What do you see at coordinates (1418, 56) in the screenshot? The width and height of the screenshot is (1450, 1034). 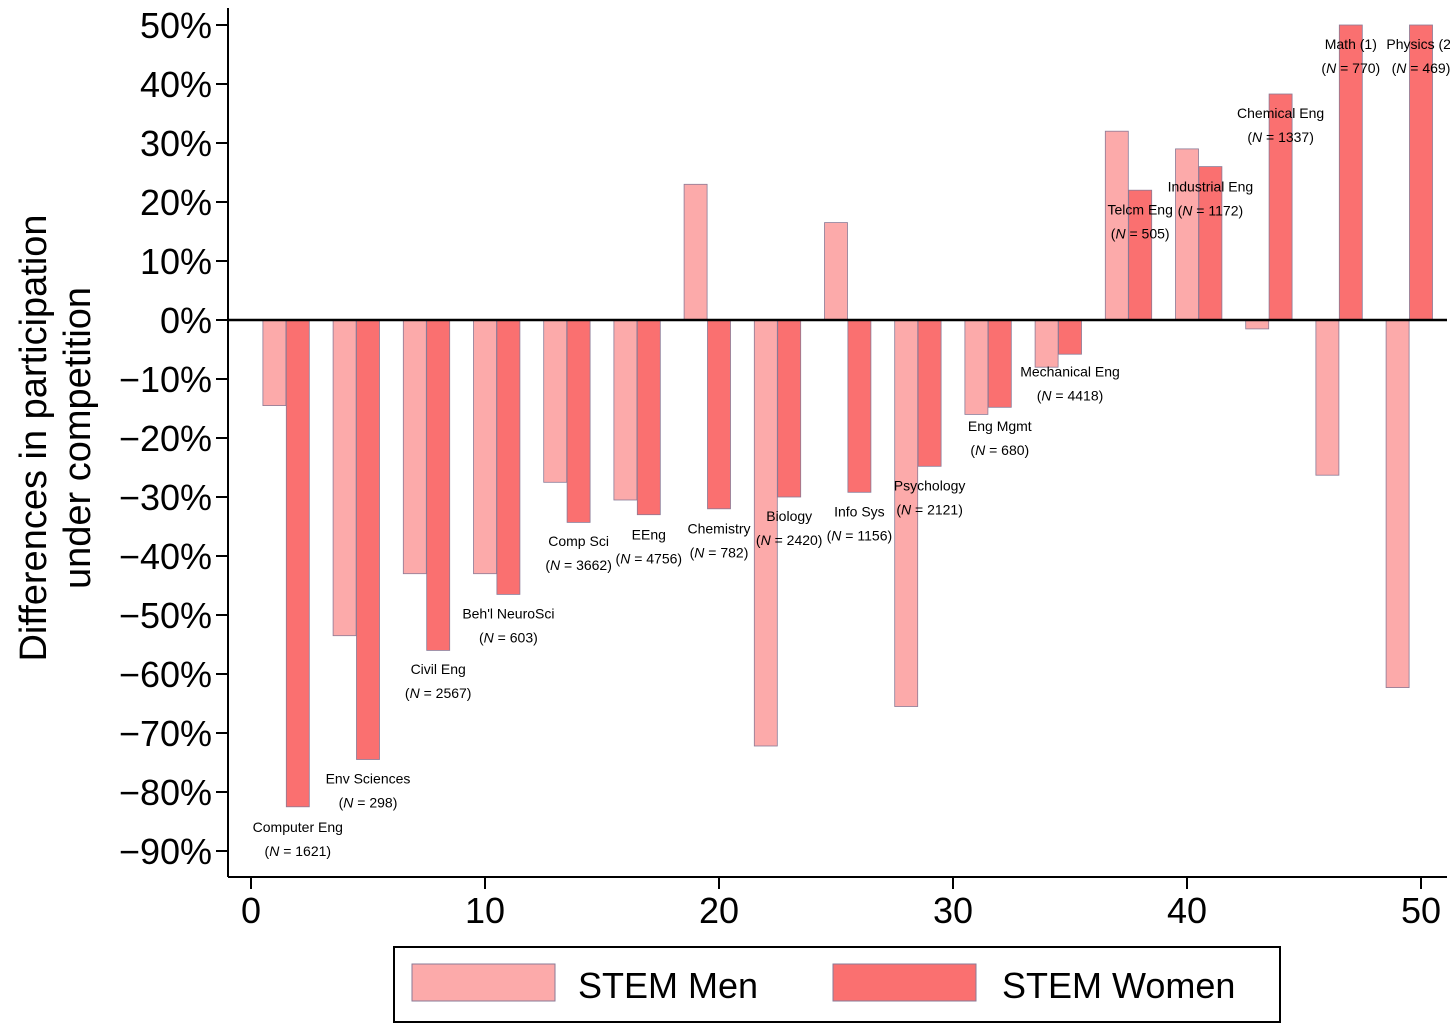 I see `bar-annotation: Physics (2) (N = 469)` at bounding box center [1418, 56].